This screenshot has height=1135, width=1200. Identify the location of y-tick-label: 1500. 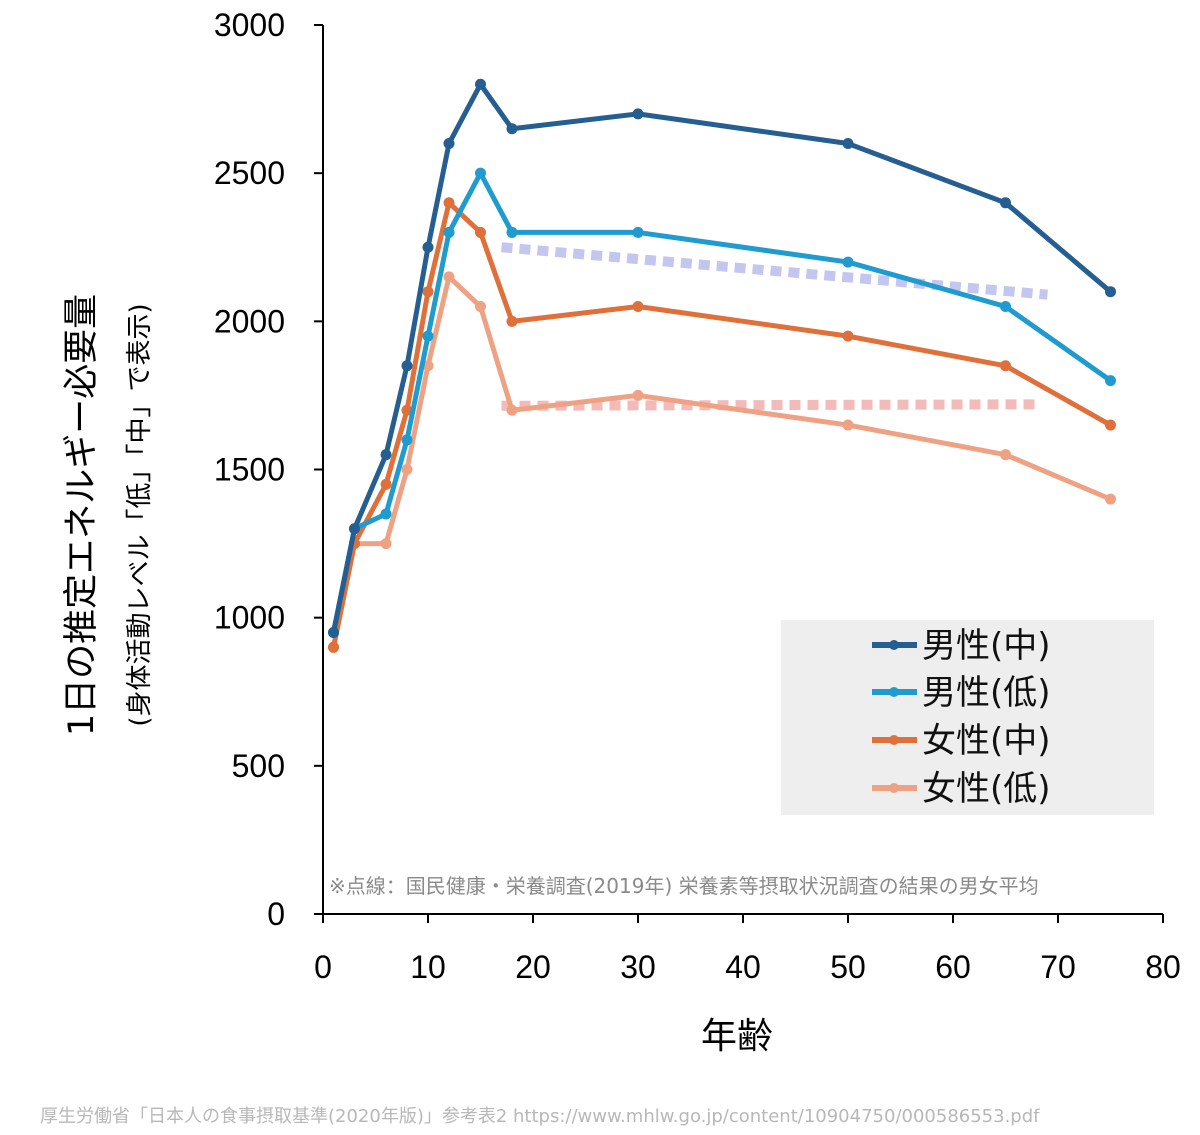
(249, 470).